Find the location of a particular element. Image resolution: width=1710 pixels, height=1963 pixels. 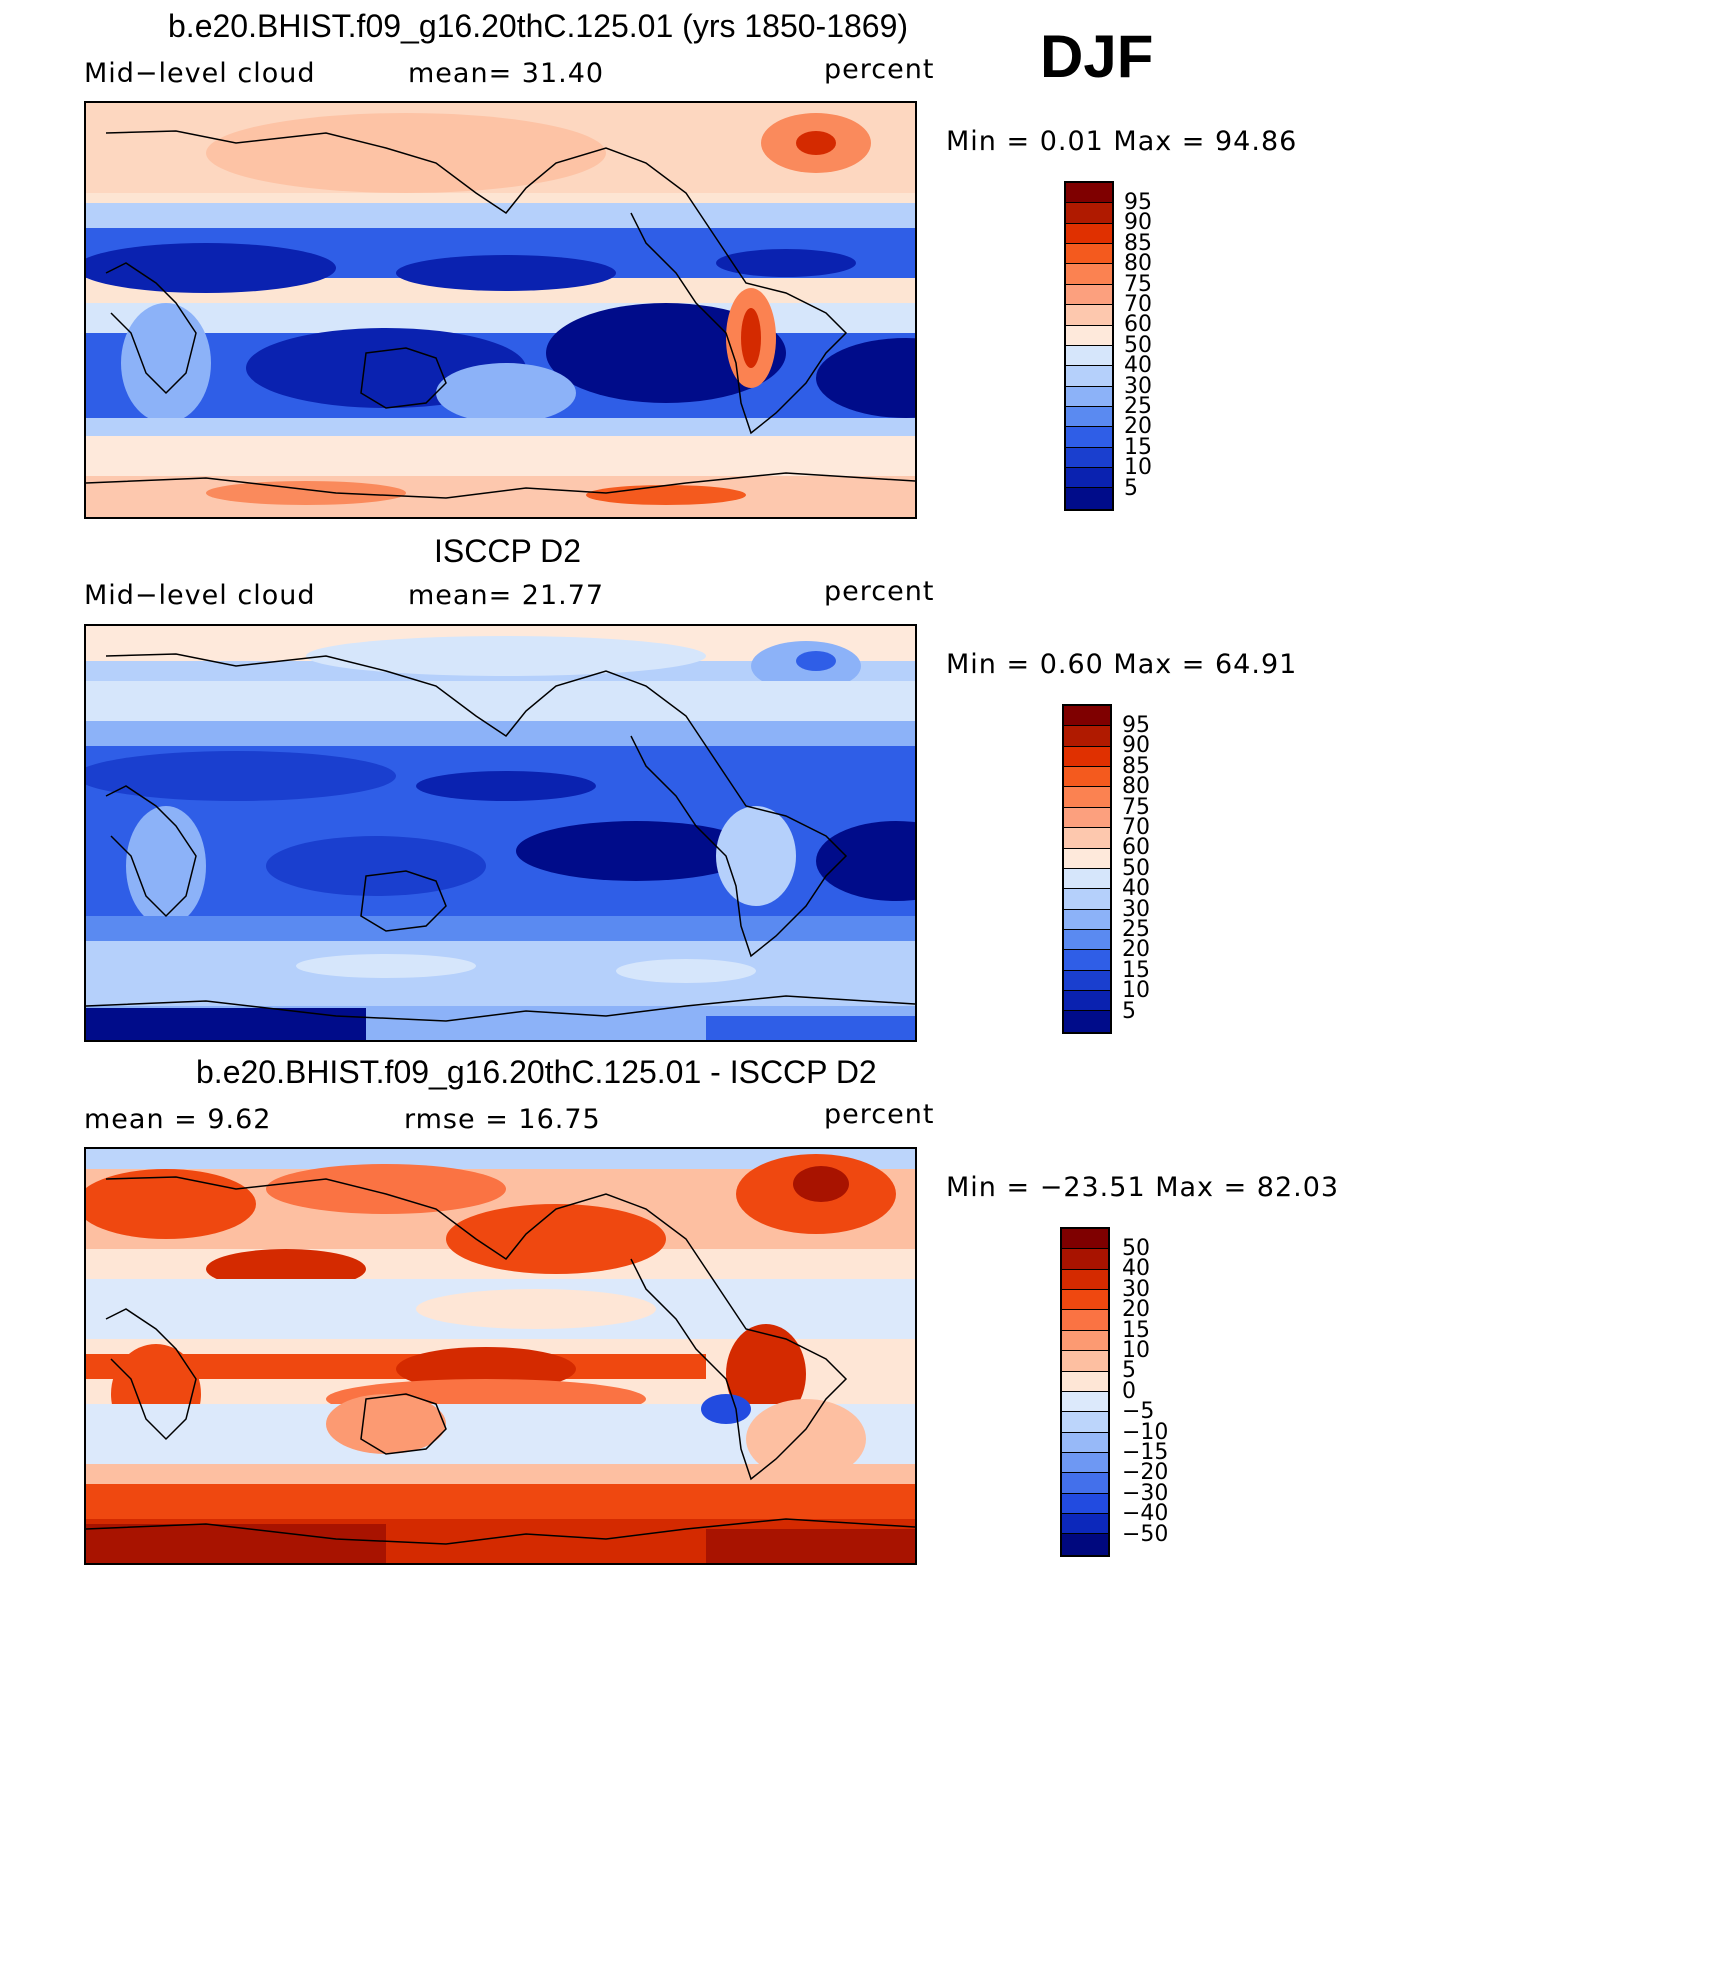

panel1-minmax: Min = 0.01 Max = 94.86 is located at coordinates (1122, 141).